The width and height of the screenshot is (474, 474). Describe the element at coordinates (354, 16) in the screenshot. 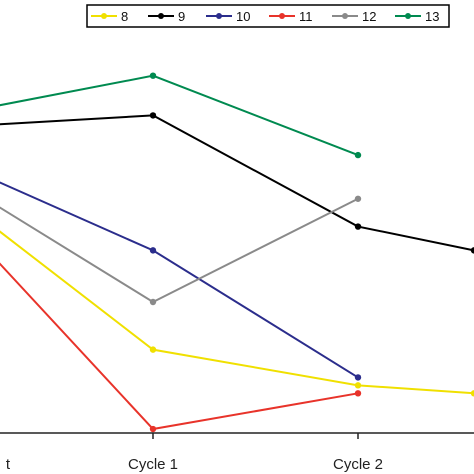

I see `legend-item-12: 12` at that location.